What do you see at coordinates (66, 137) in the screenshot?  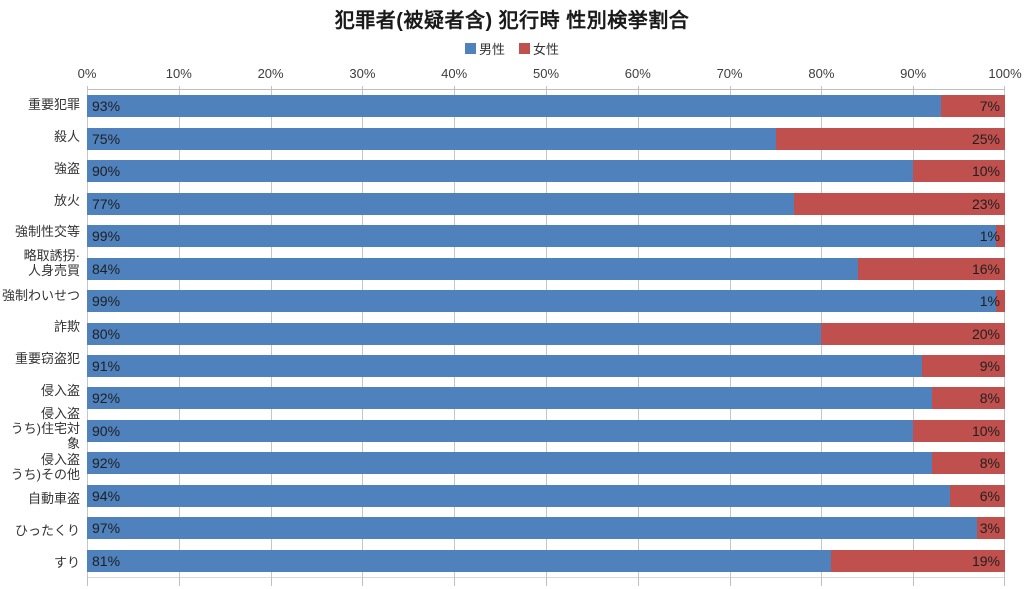 I see `category-label: 殺人` at bounding box center [66, 137].